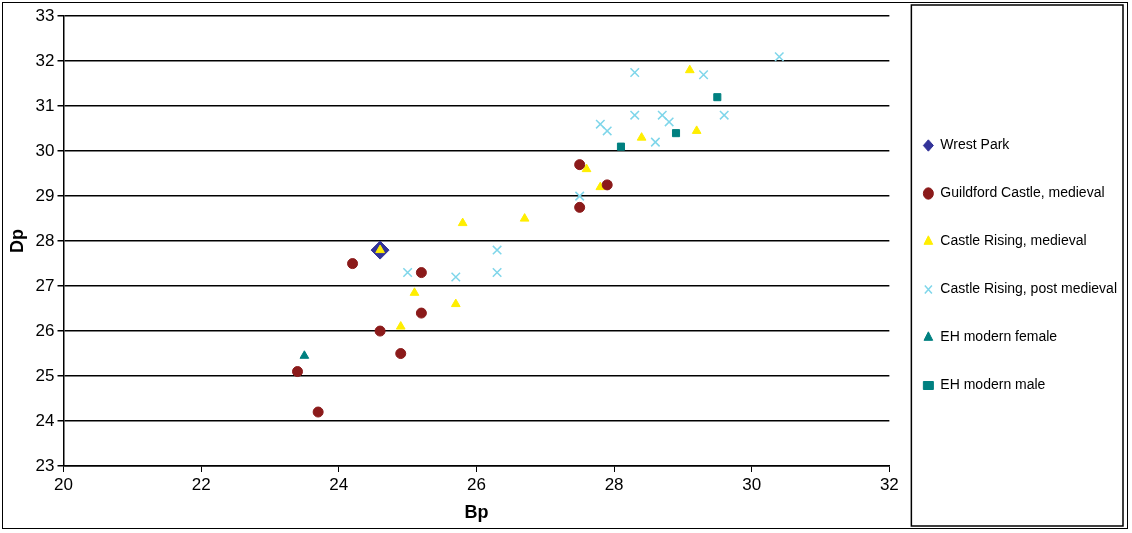  Describe the element at coordinates (999, 336) in the screenshot. I see `legend-label: EH modern female` at that location.